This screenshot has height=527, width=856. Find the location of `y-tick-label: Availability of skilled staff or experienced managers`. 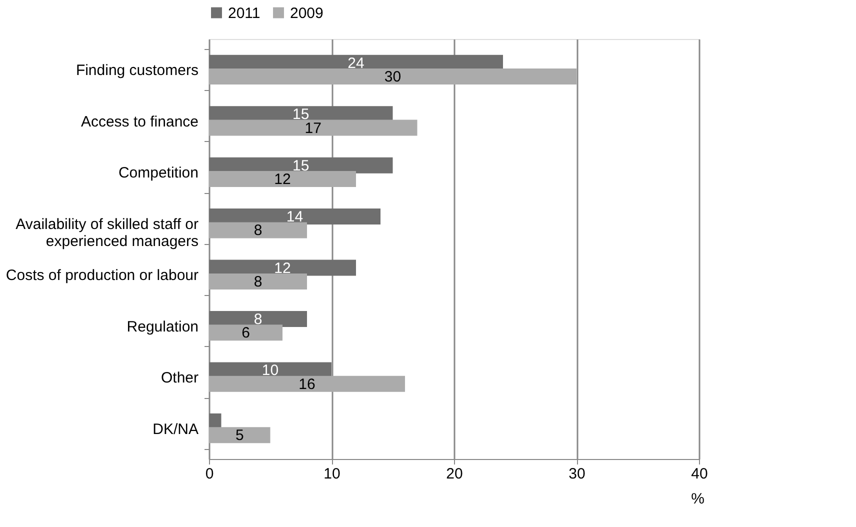

y-tick-label: Availability of skilled staff or experienced managers is located at coordinates (107, 233).